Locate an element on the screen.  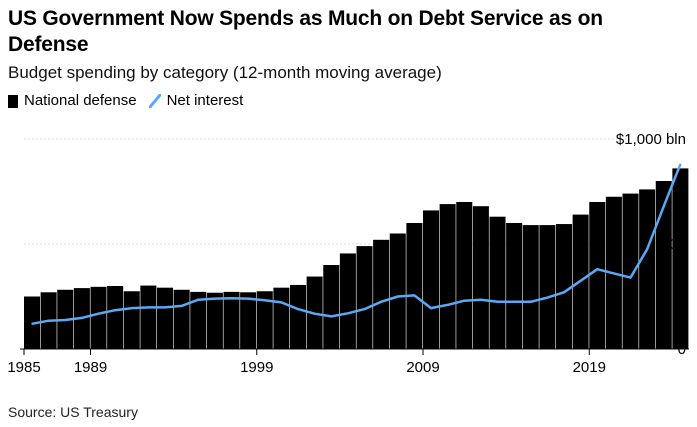
x-tick-label: 1989 is located at coordinates (90, 367).